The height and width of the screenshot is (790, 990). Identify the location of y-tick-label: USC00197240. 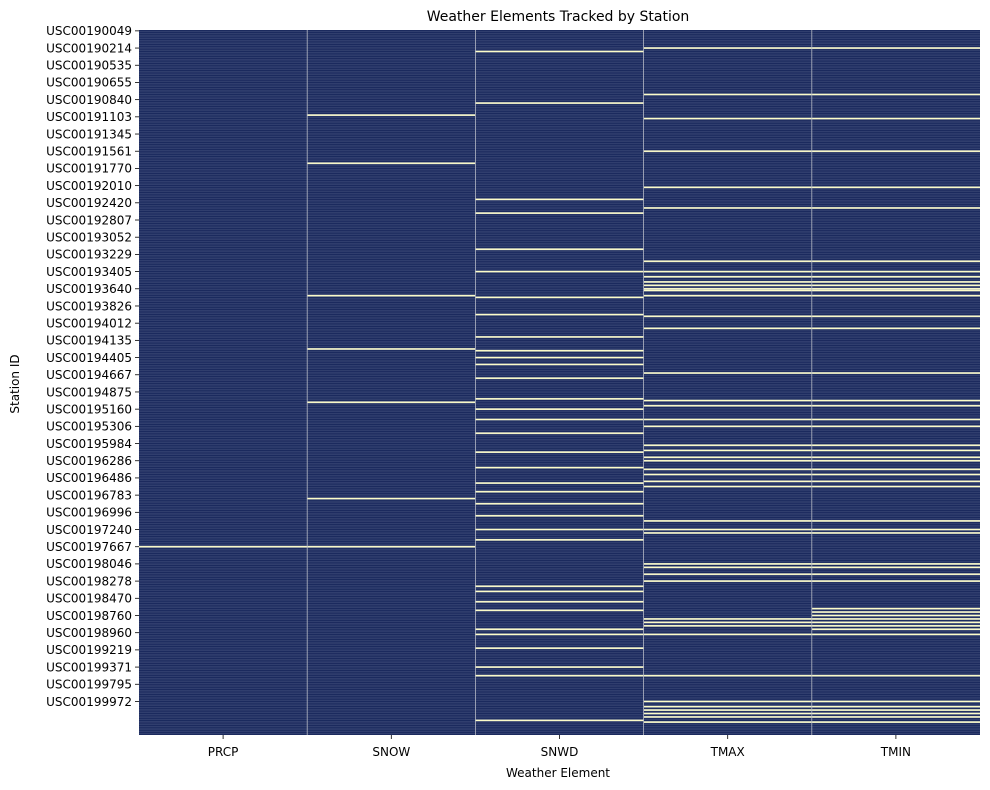
(89, 530).